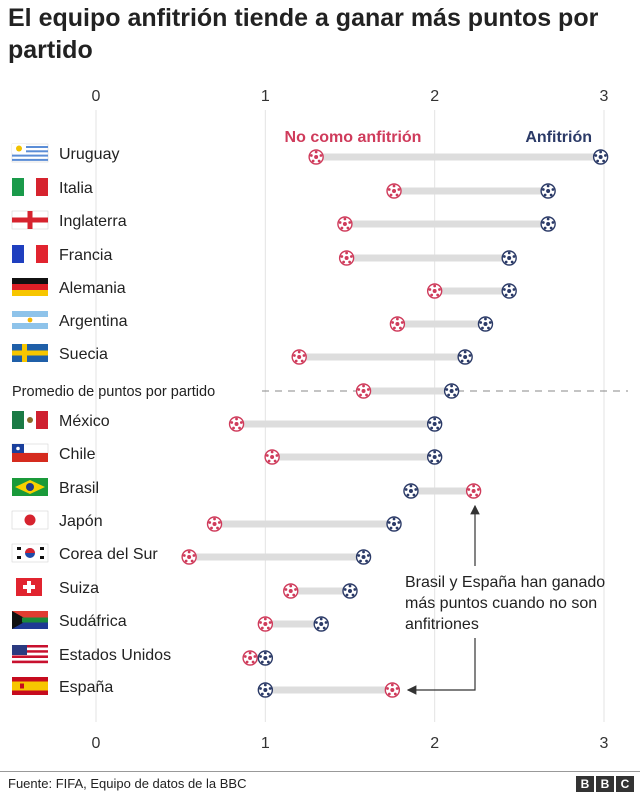 This screenshot has height=795, width=640. What do you see at coordinates (604, 96) in the screenshot?
I see `x-tick-label-top: 3` at bounding box center [604, 96].